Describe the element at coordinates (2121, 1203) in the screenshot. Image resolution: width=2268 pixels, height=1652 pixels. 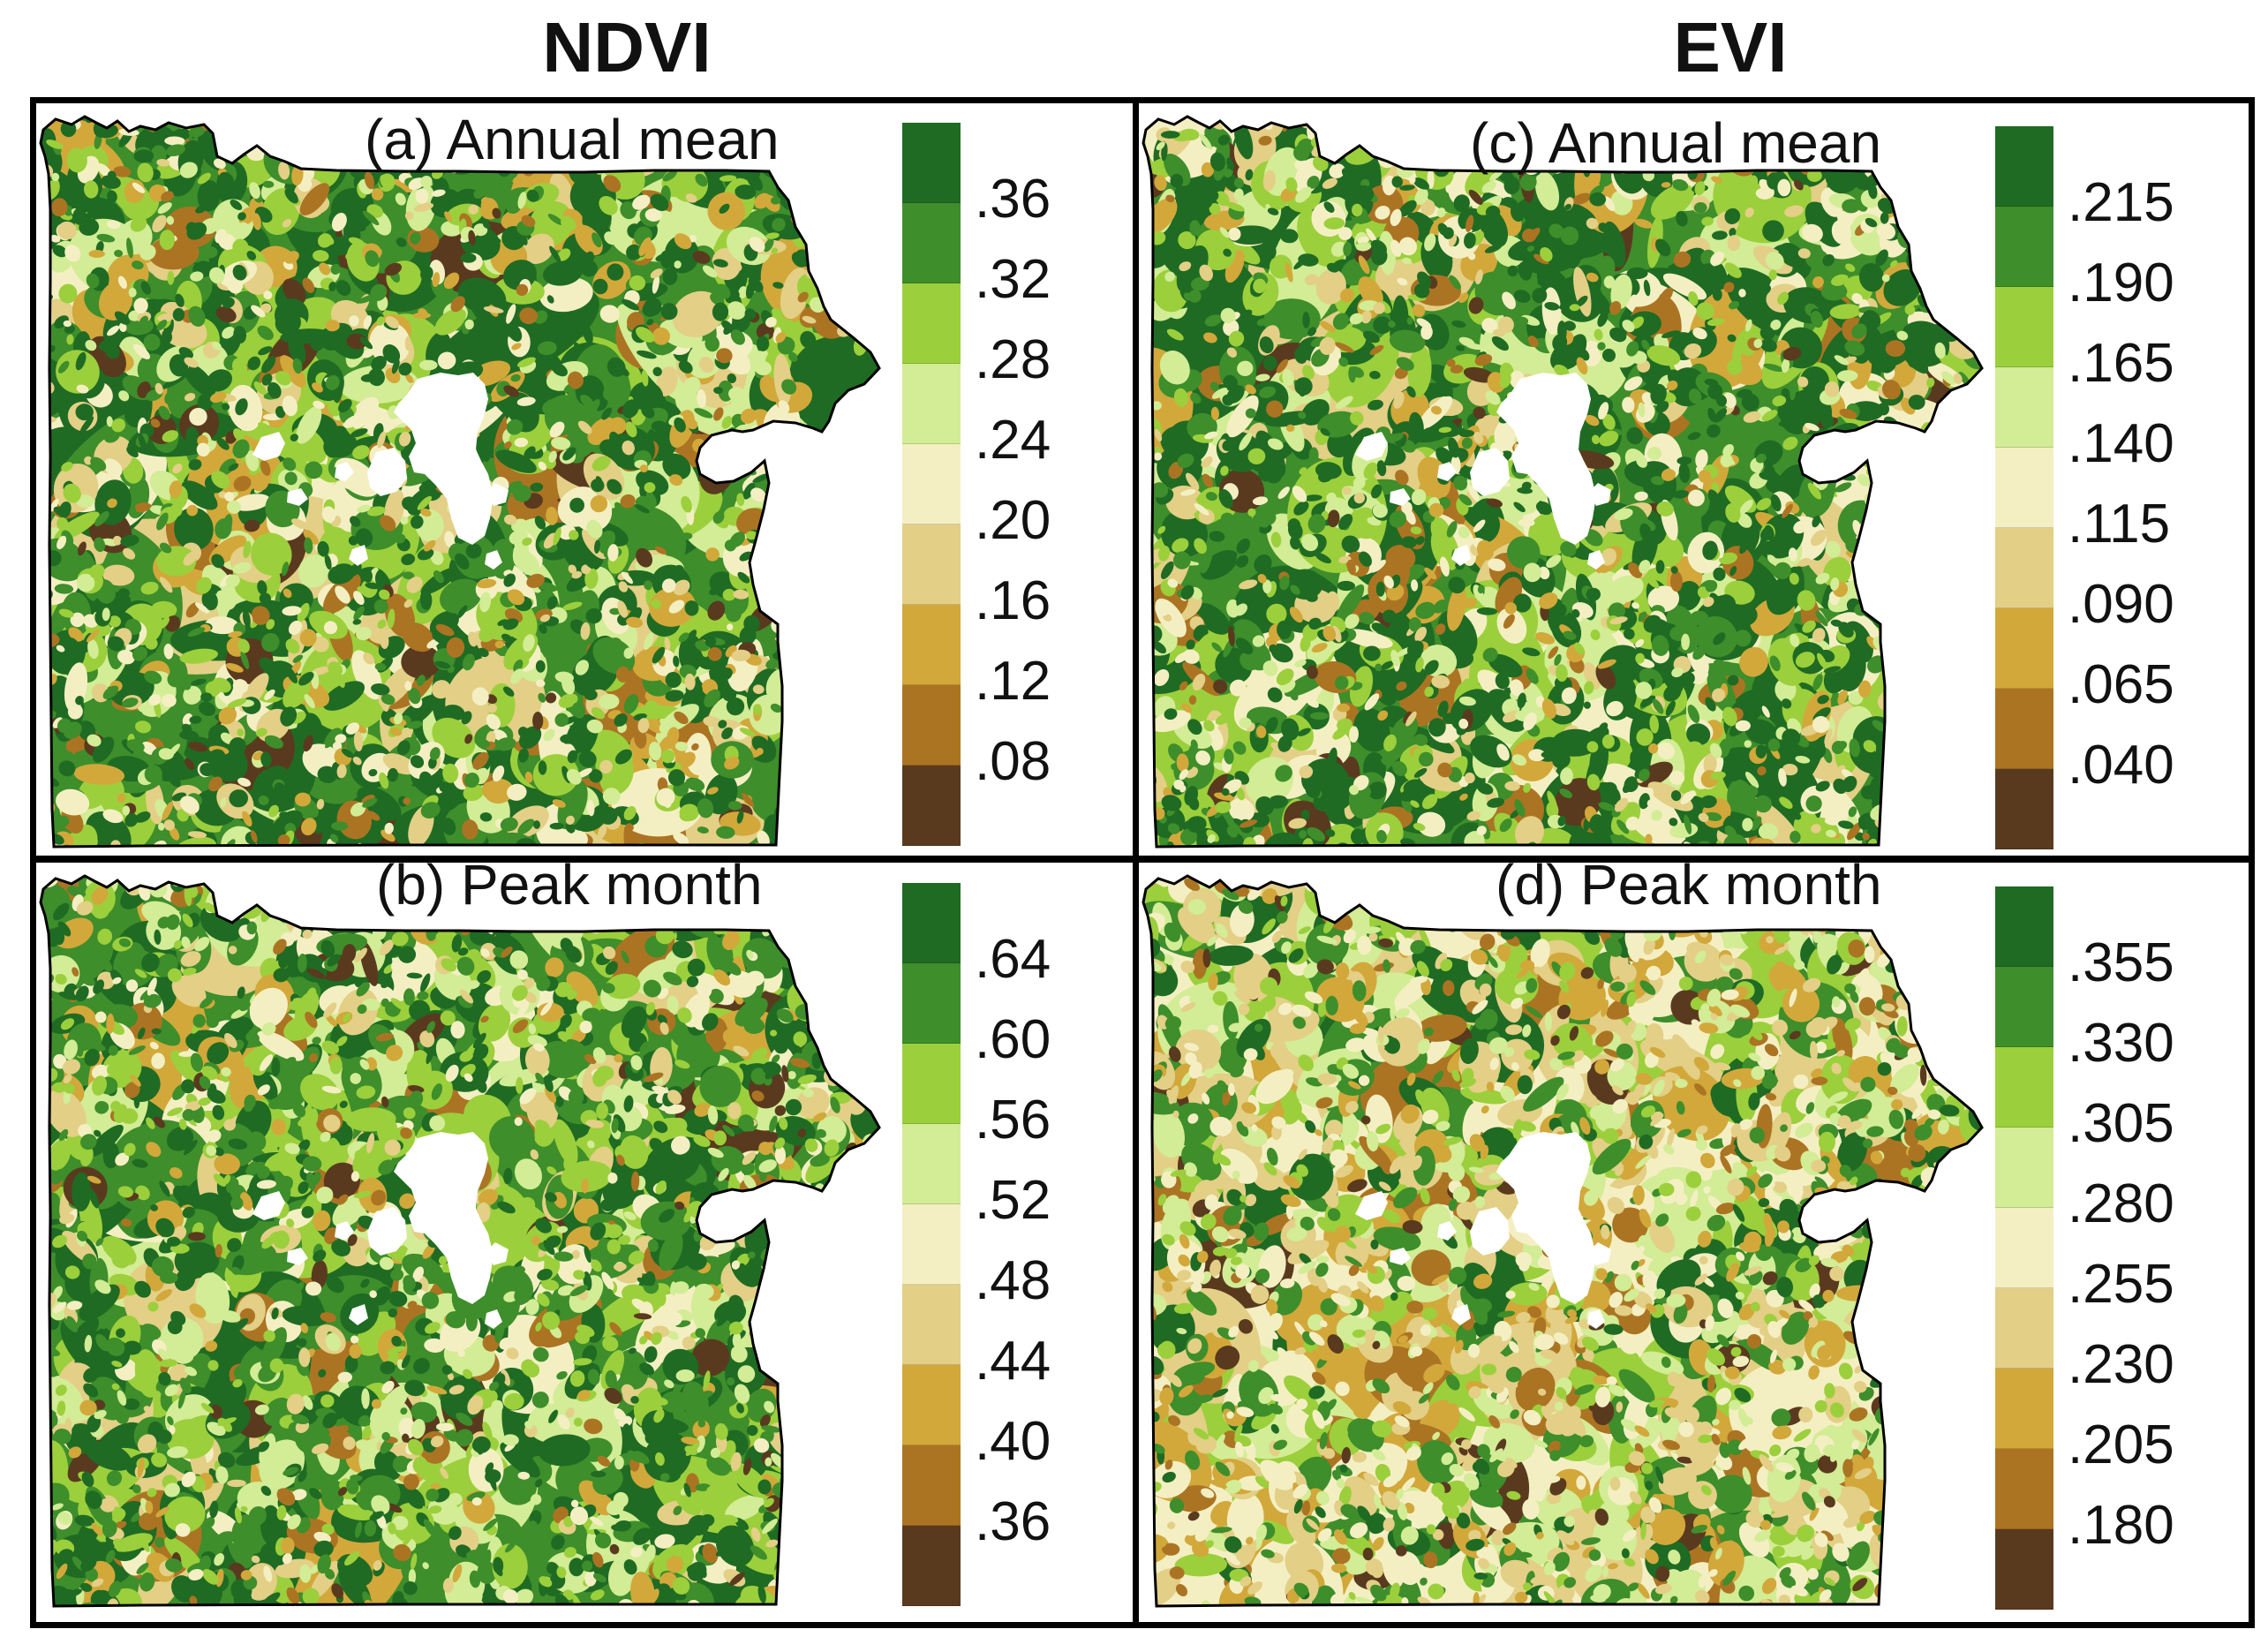
I see `legend-tick-label: .280` at that location.